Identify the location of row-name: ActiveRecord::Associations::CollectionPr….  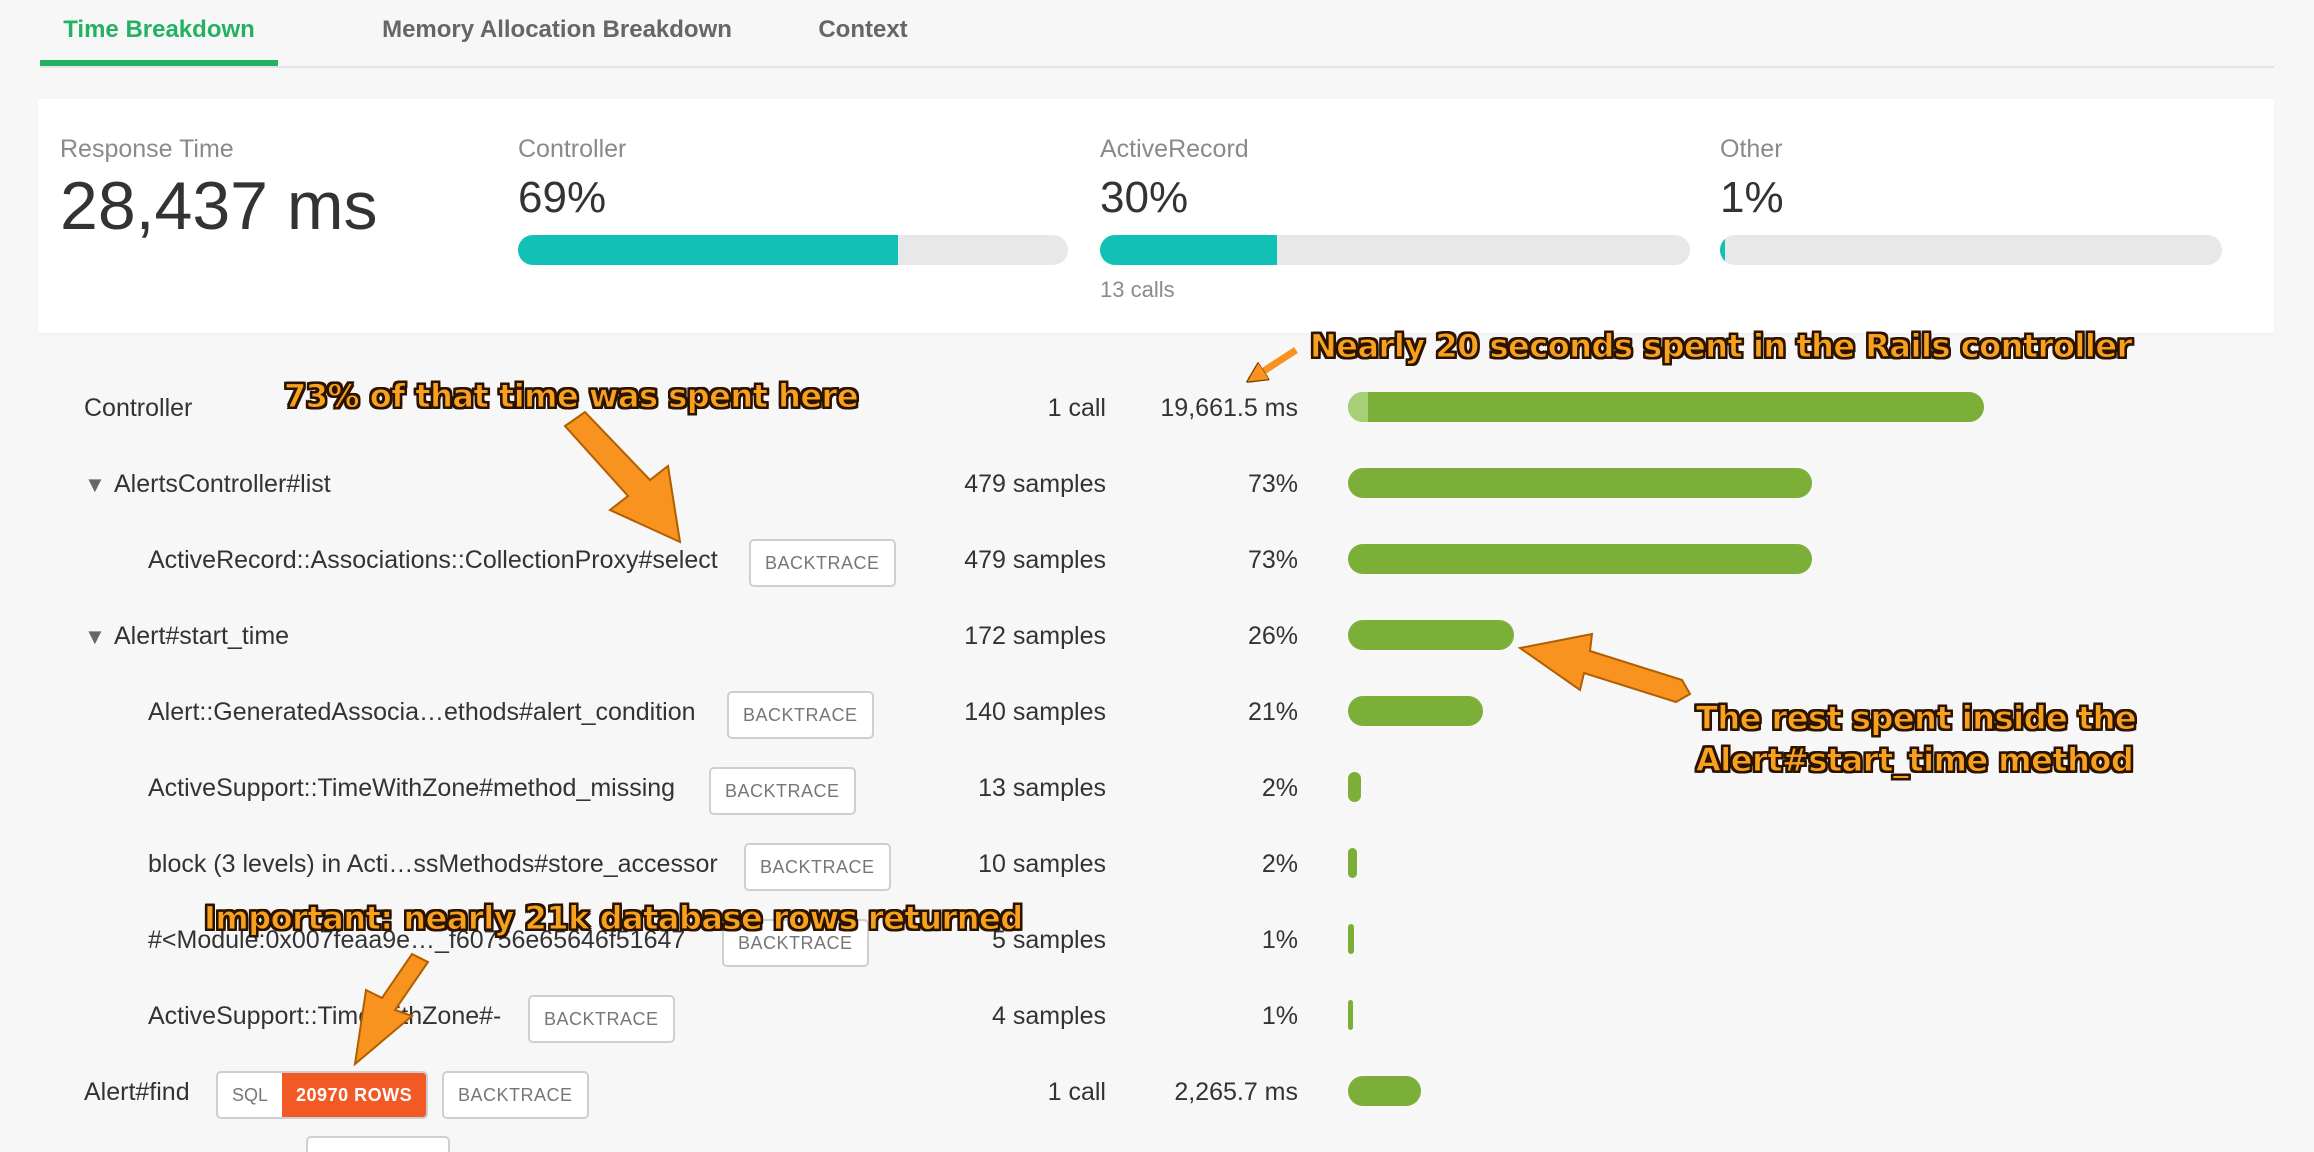
(433, 560).